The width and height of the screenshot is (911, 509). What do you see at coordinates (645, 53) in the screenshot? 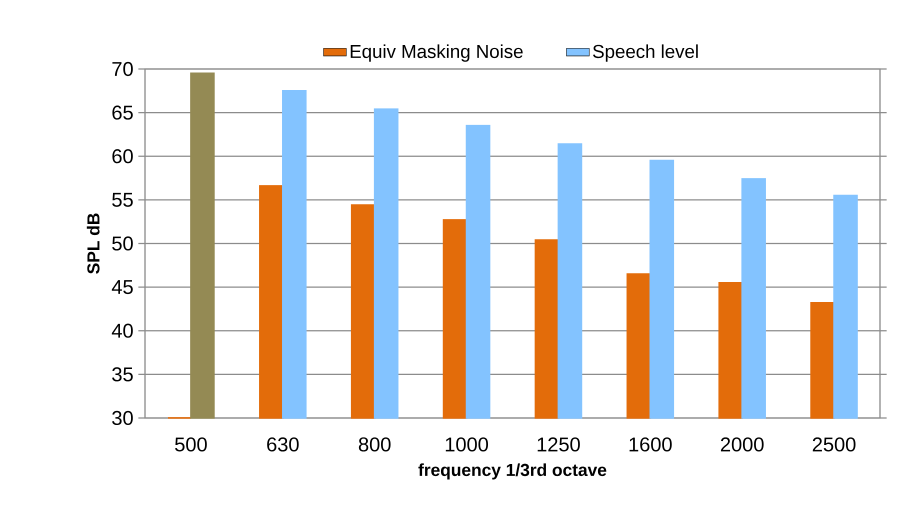
I see `legend-label: Speech level` at bounding box center [645, 53].